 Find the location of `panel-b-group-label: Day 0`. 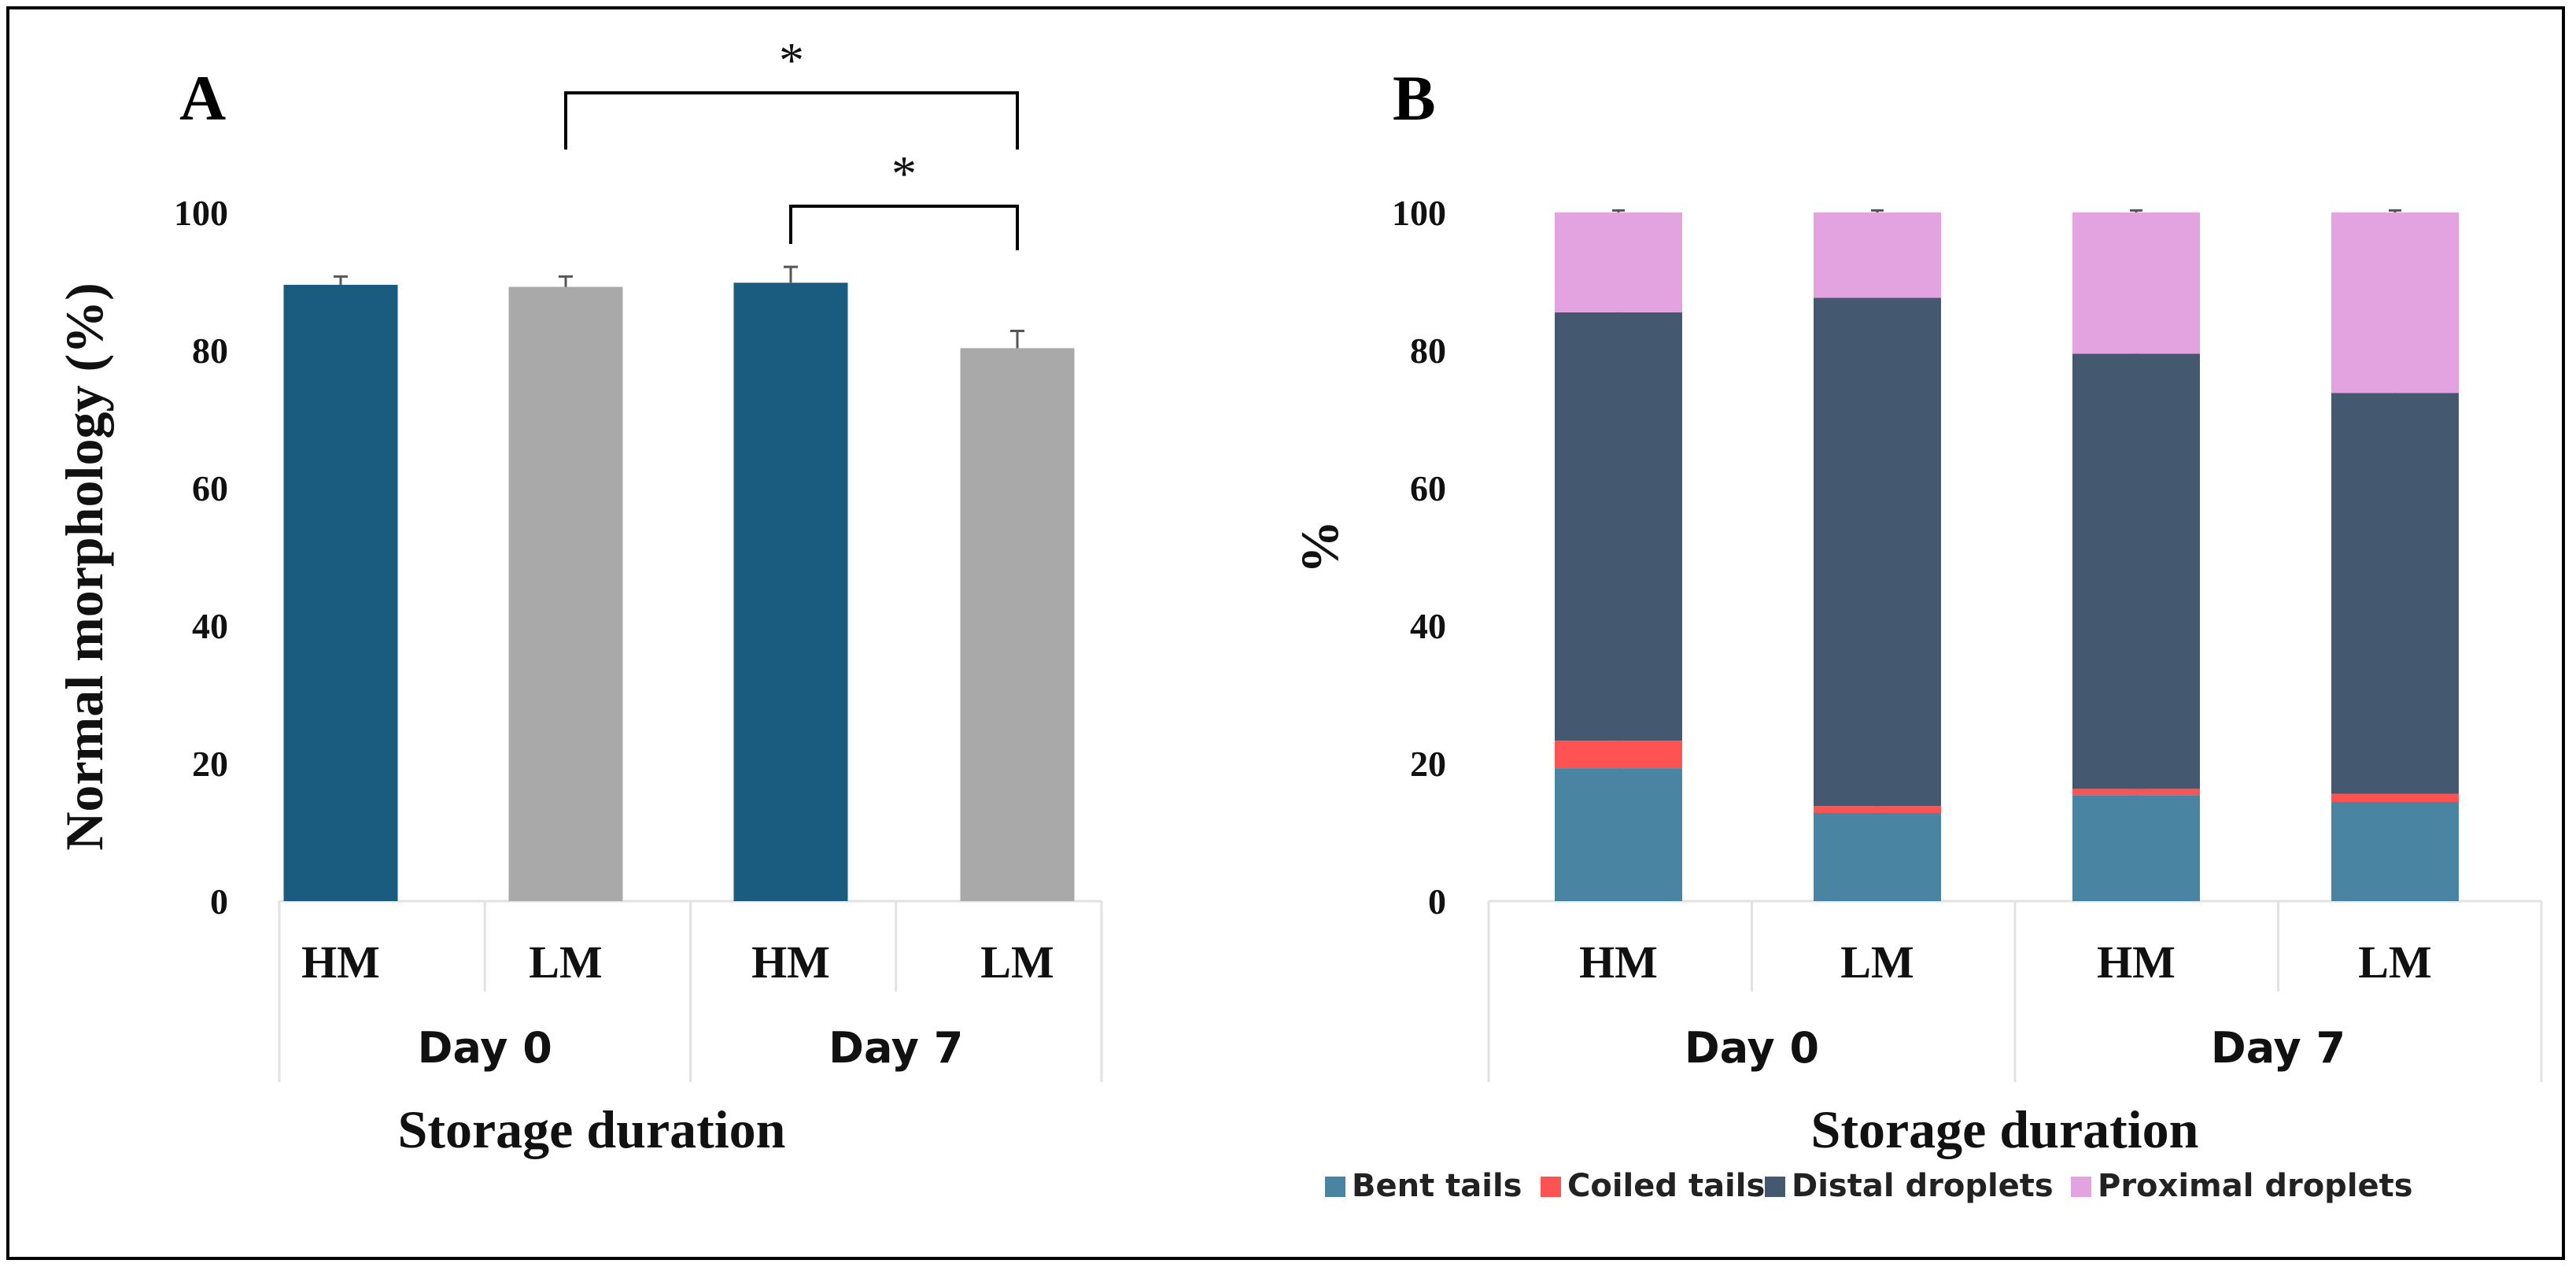

panel-b-group-label: Day 0 is located at coordinates (1752, 1048).